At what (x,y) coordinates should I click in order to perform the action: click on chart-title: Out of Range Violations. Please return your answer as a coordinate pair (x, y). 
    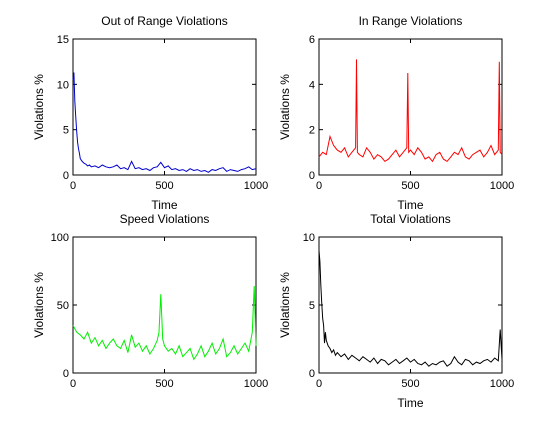
    Looking at the image, I should click on (164, 21).